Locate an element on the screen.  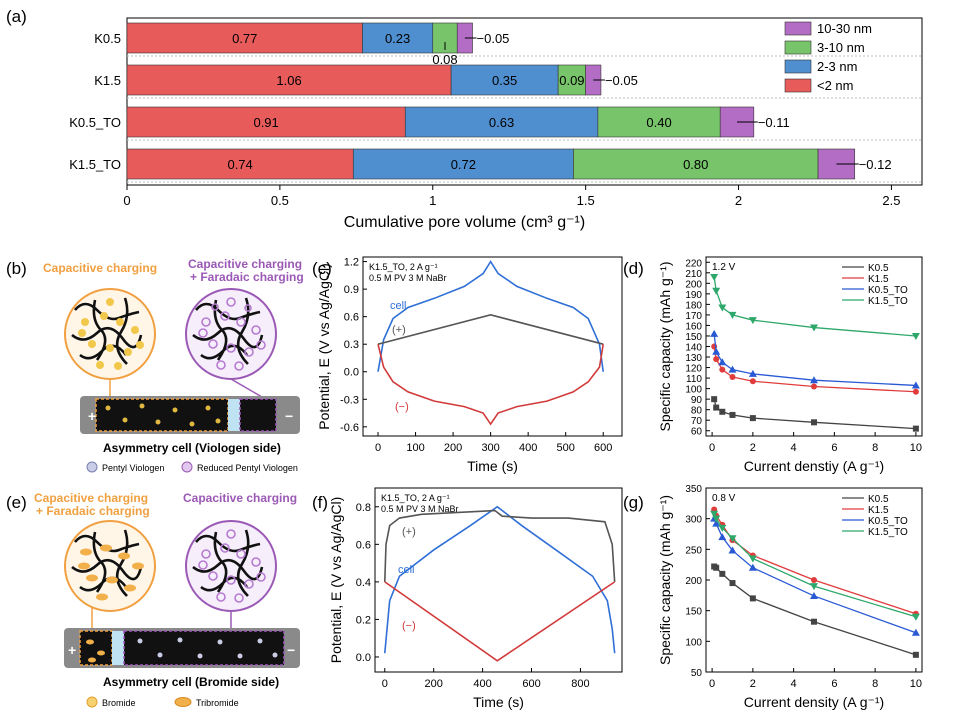
separator-e is located at coordinates (118, 648).